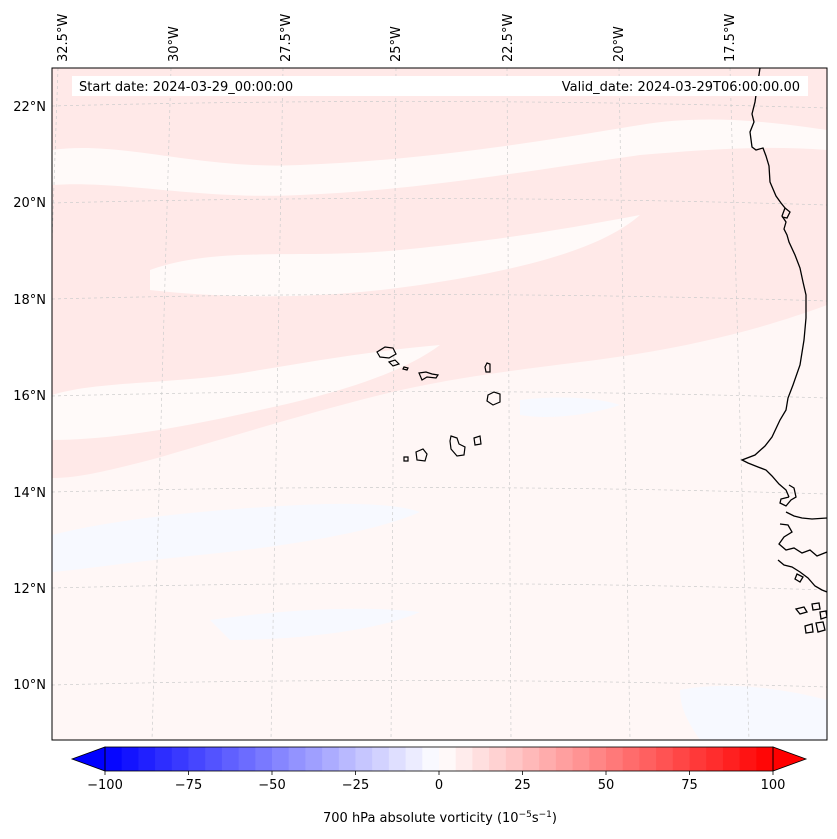 This screenshot has height=839, width=837. Describe the element at coordinates (405, 368) in the screenshot. I see `island-santa-luzia` at that location.